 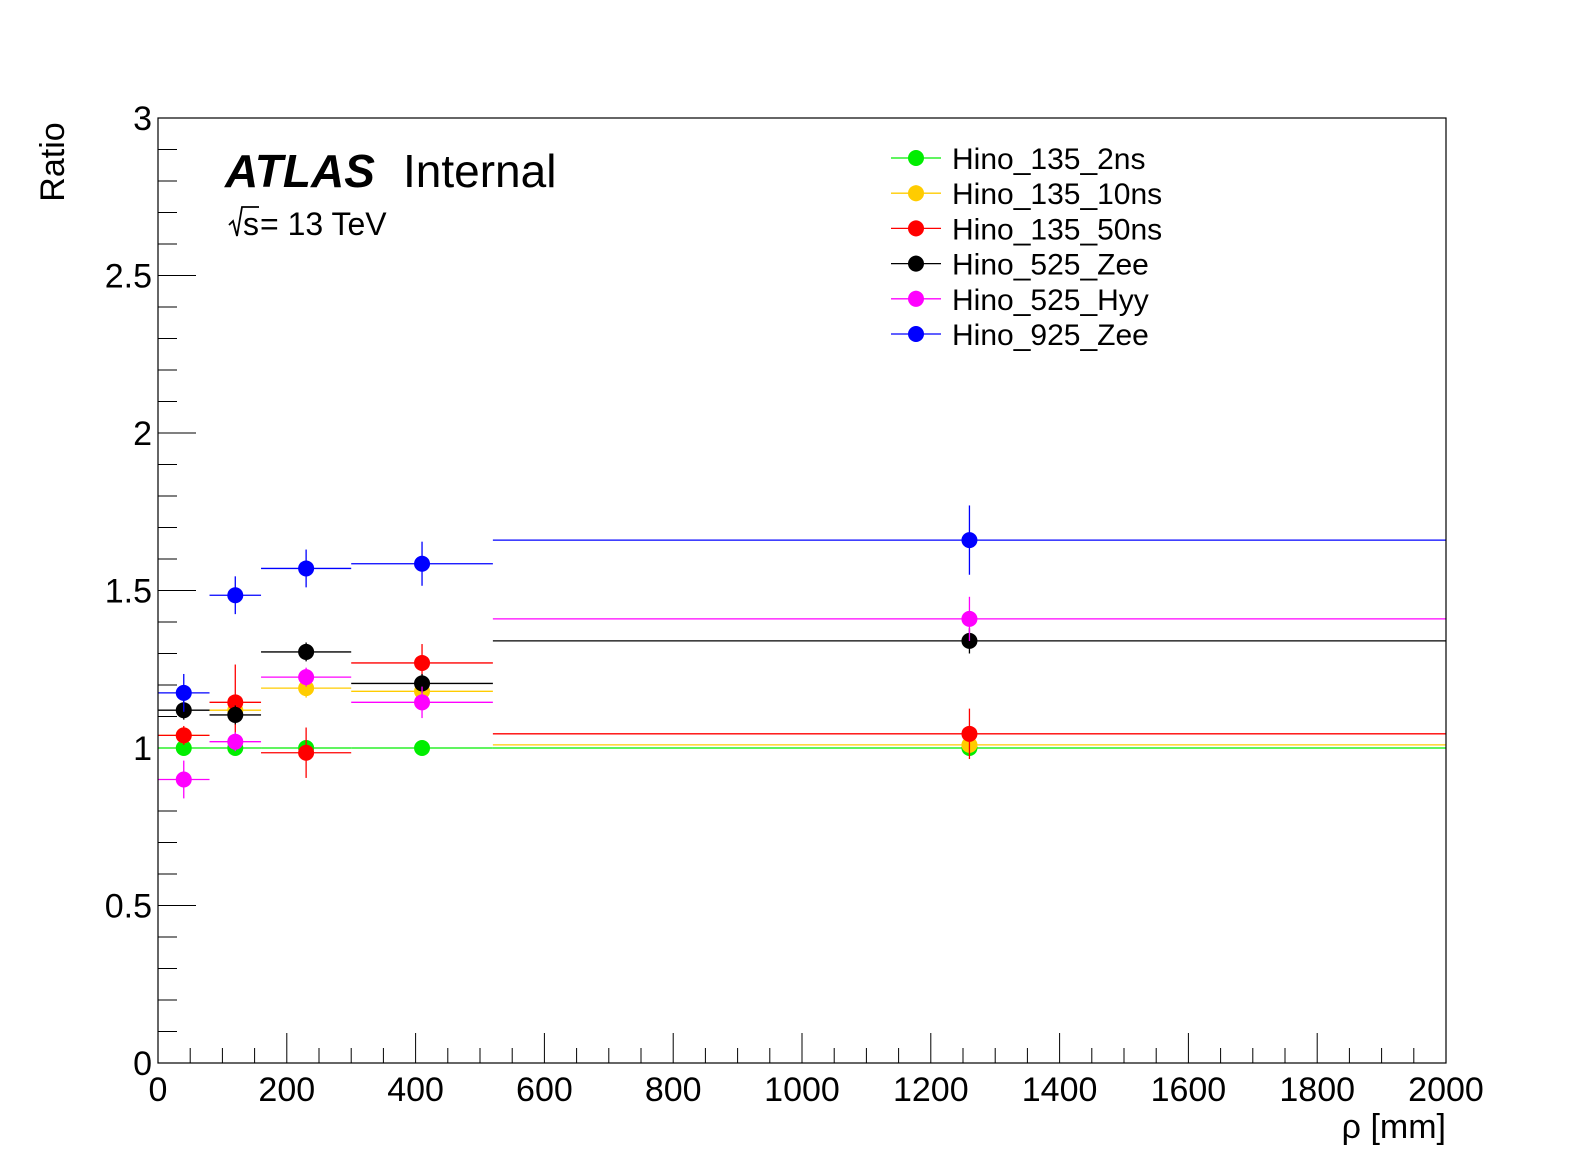 What do you see at coordinates (299, 171) in the screenshot?
I see `atlas-label: ATLAS` at bounding box center [299, 171].